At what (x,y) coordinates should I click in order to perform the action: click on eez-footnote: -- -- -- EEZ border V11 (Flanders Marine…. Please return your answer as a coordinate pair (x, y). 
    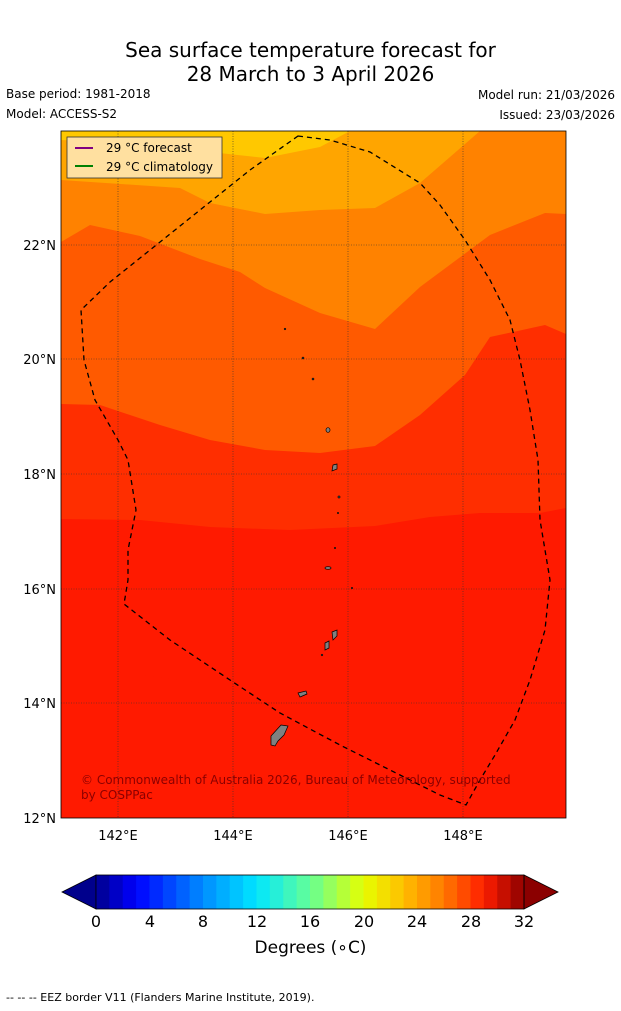
    Looking at the image, I should click on (160, 997).